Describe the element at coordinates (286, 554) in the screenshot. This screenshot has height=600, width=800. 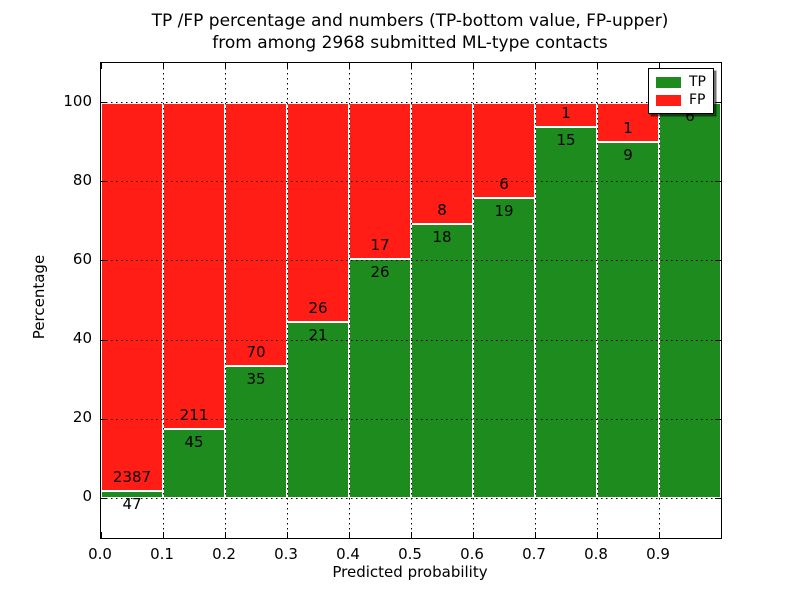
I see `x-tick-label: 0.3` at that location.